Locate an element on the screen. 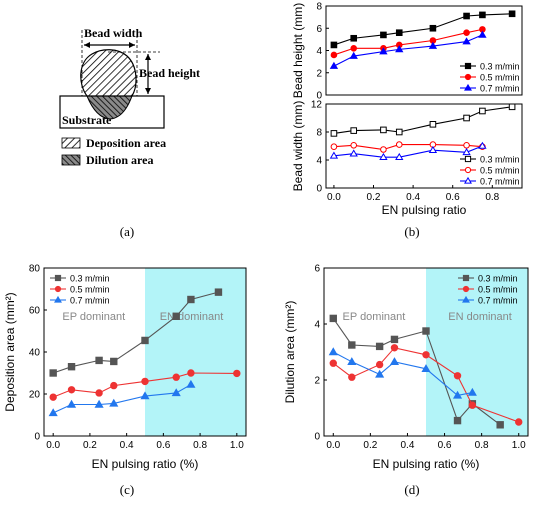  bead-height-label: Bead height is located at coordinates (169, 73).